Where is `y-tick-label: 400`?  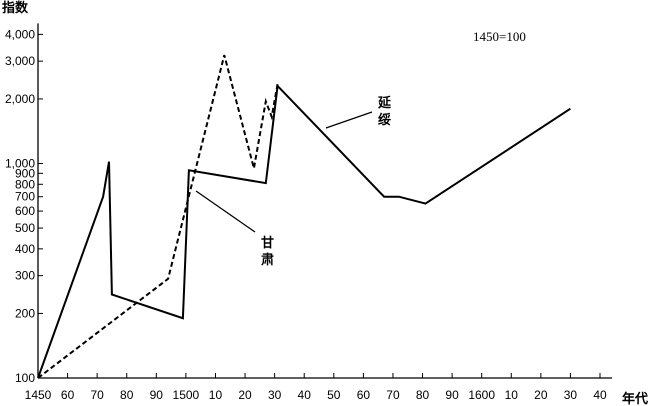
y-tick-label: 400 is located at coordinates (25, 249).